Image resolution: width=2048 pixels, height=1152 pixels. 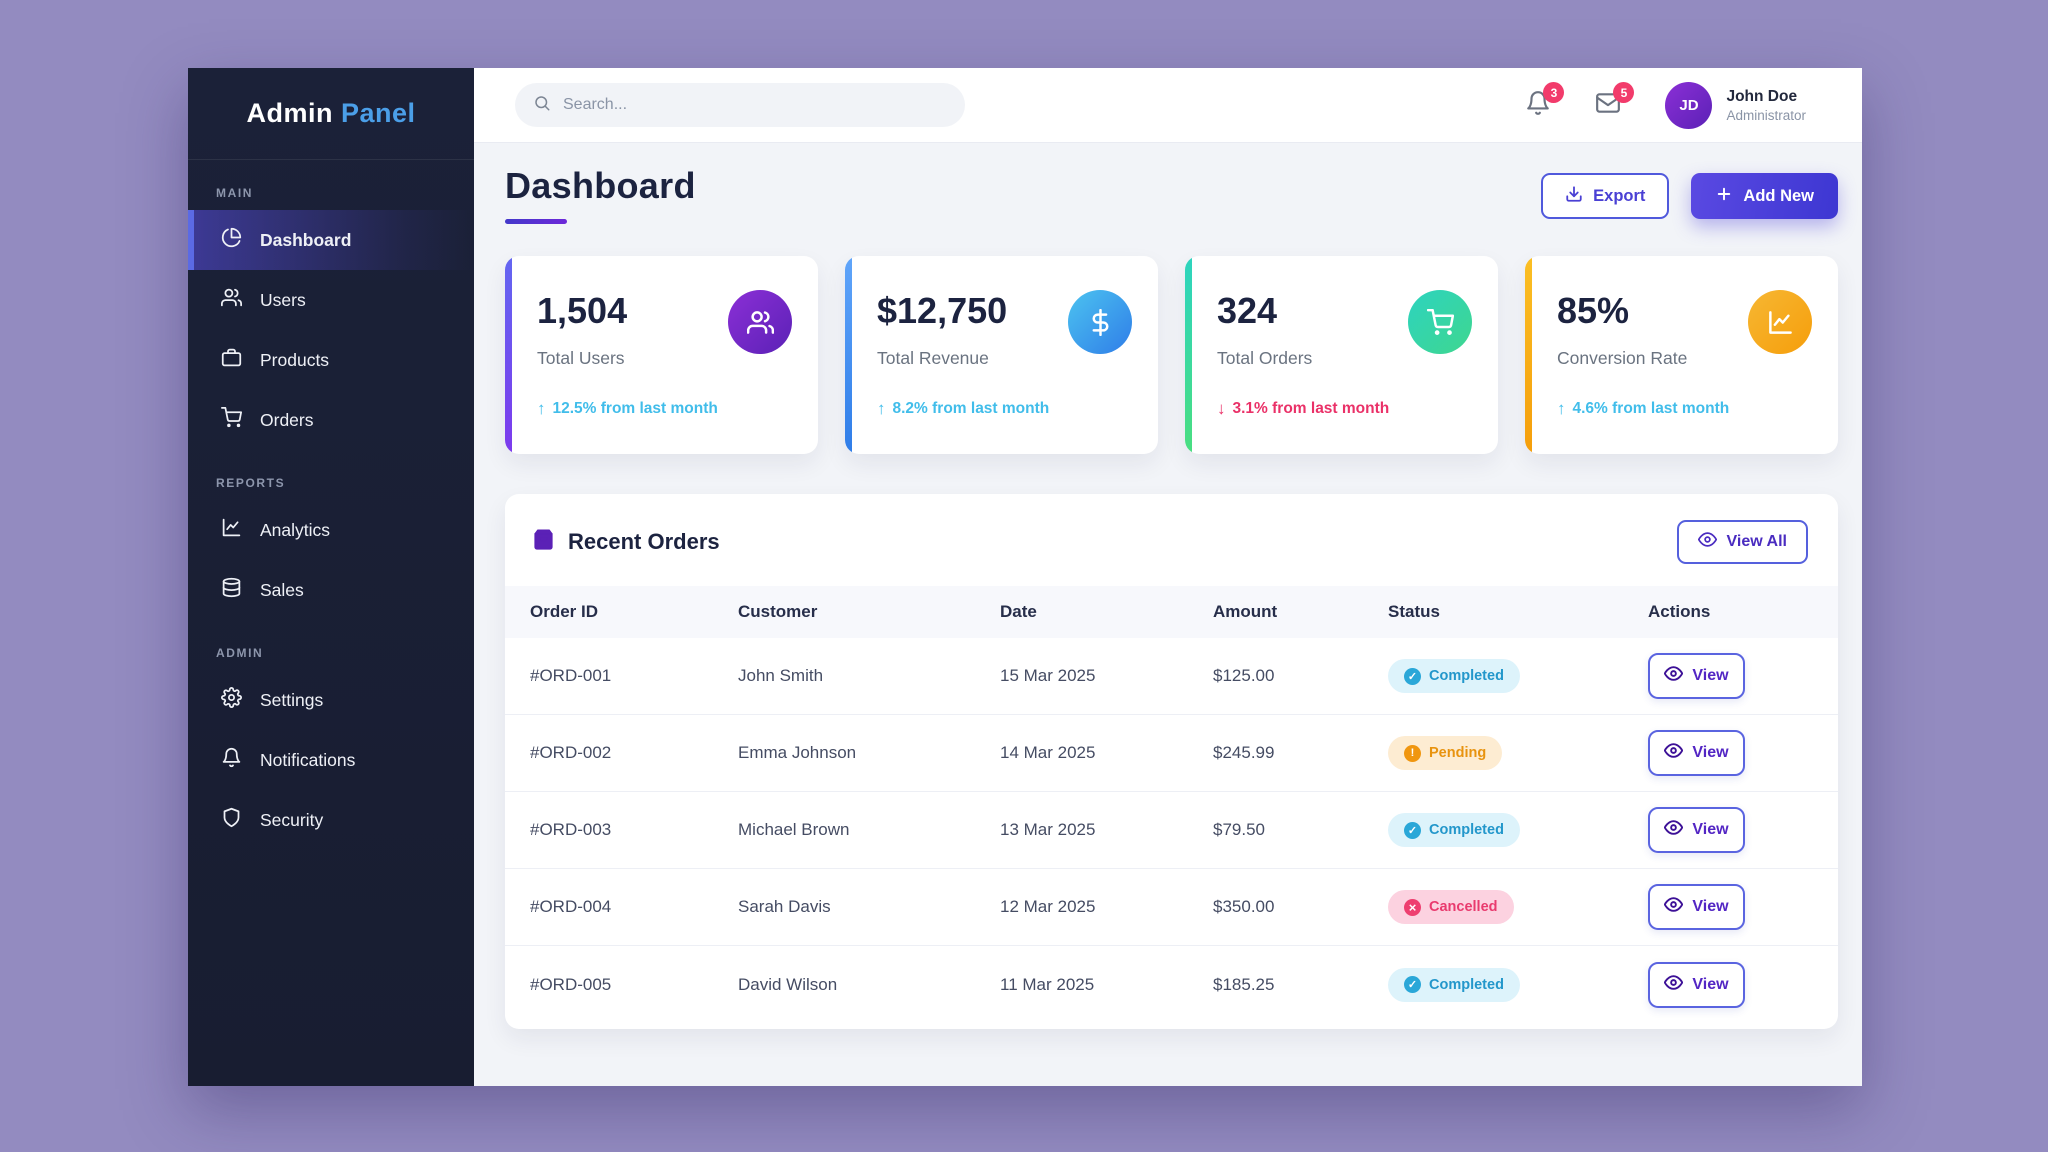 What do you see at coordinates (1742, 542) in the screenshot?
I see `view-all-button: View All` at bounding box center [1742, 542].